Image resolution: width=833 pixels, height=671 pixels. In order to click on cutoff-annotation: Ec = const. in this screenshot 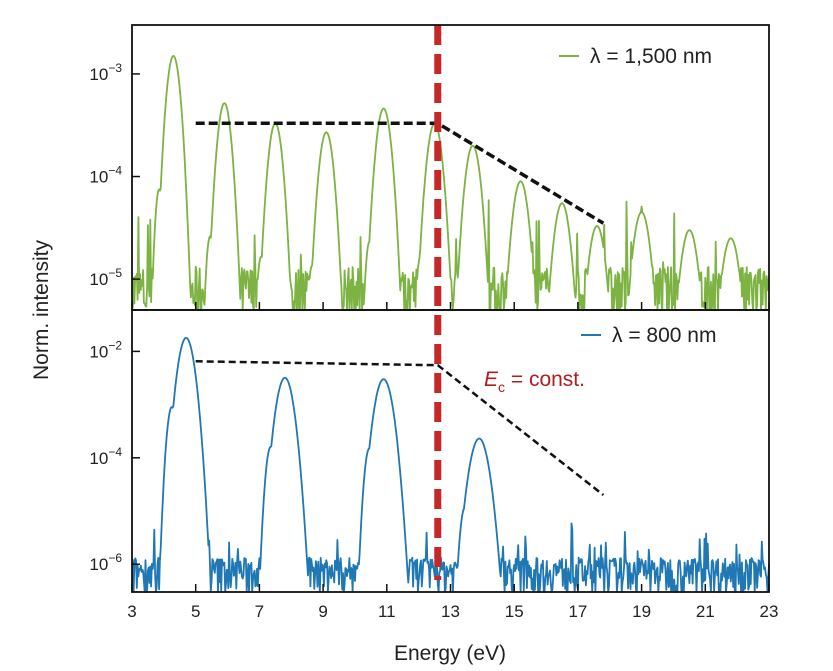, I will do `click(534, 381)`.